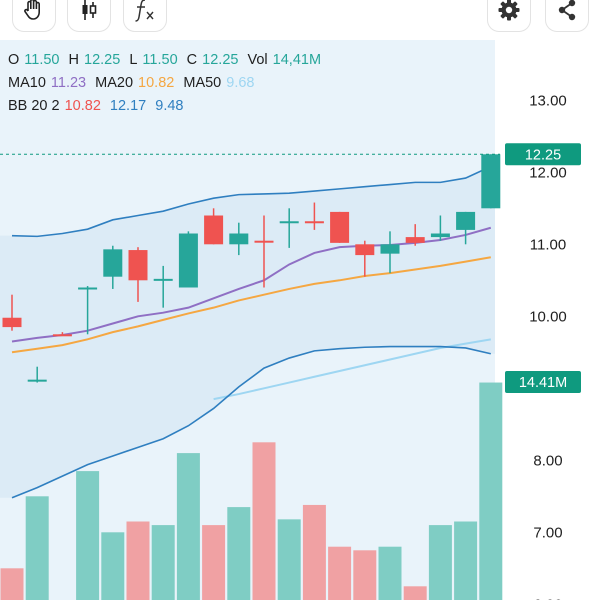  What do you see at coordinates (32, 10) in the screenshot?
I see `hand-icon` at bounding box center [32, 10].